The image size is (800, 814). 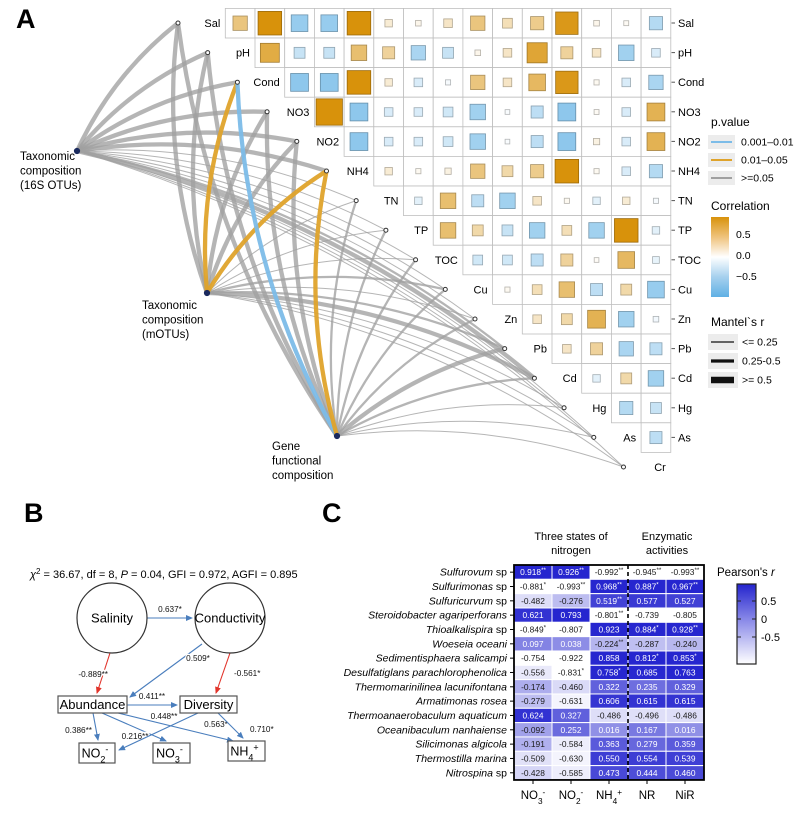 What do you see at coordinates (326, 285) in the screenshot?
I see `mantel-edge-mOTUs-Cu` at bounding box center [326, 285].